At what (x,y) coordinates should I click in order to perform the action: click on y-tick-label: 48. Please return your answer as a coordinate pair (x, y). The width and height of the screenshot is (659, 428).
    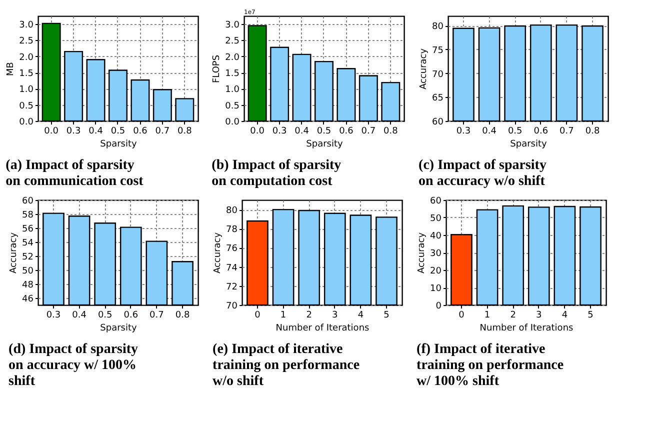
    Looking at the image, I should click on (28, 285).